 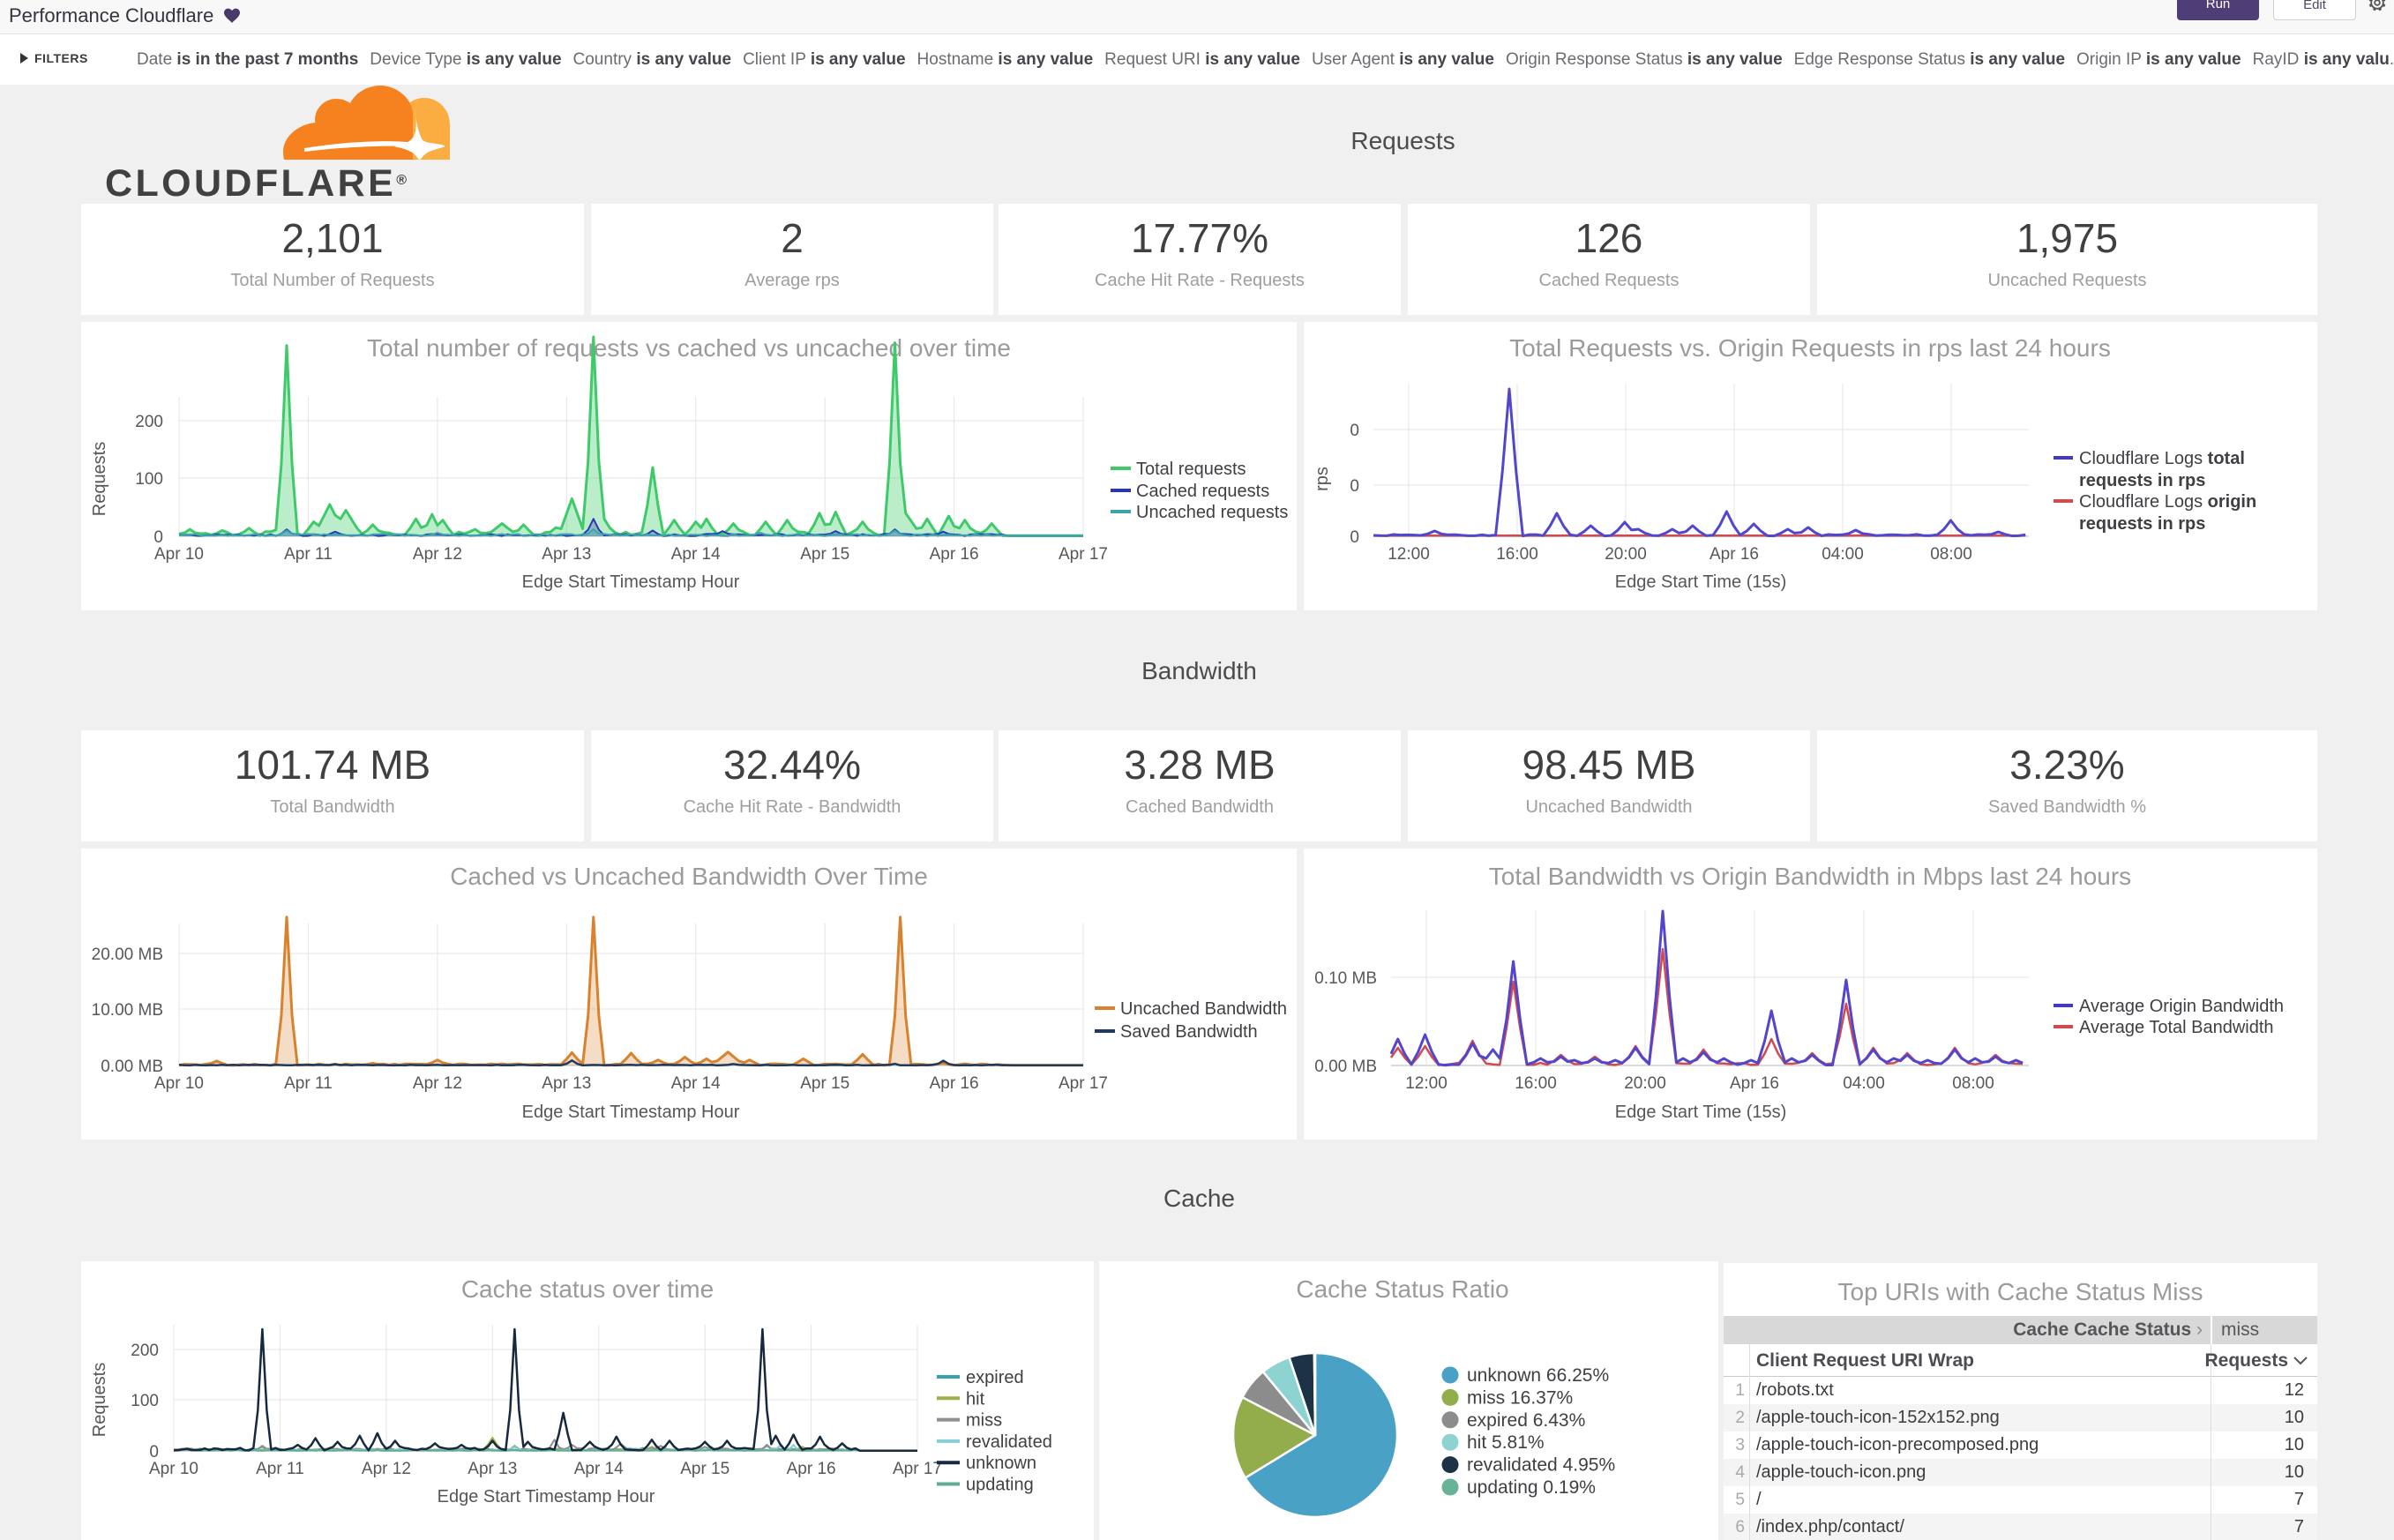 I want to click on svg-text: revalidated 4.95%, so click(x=1541, y=1465).